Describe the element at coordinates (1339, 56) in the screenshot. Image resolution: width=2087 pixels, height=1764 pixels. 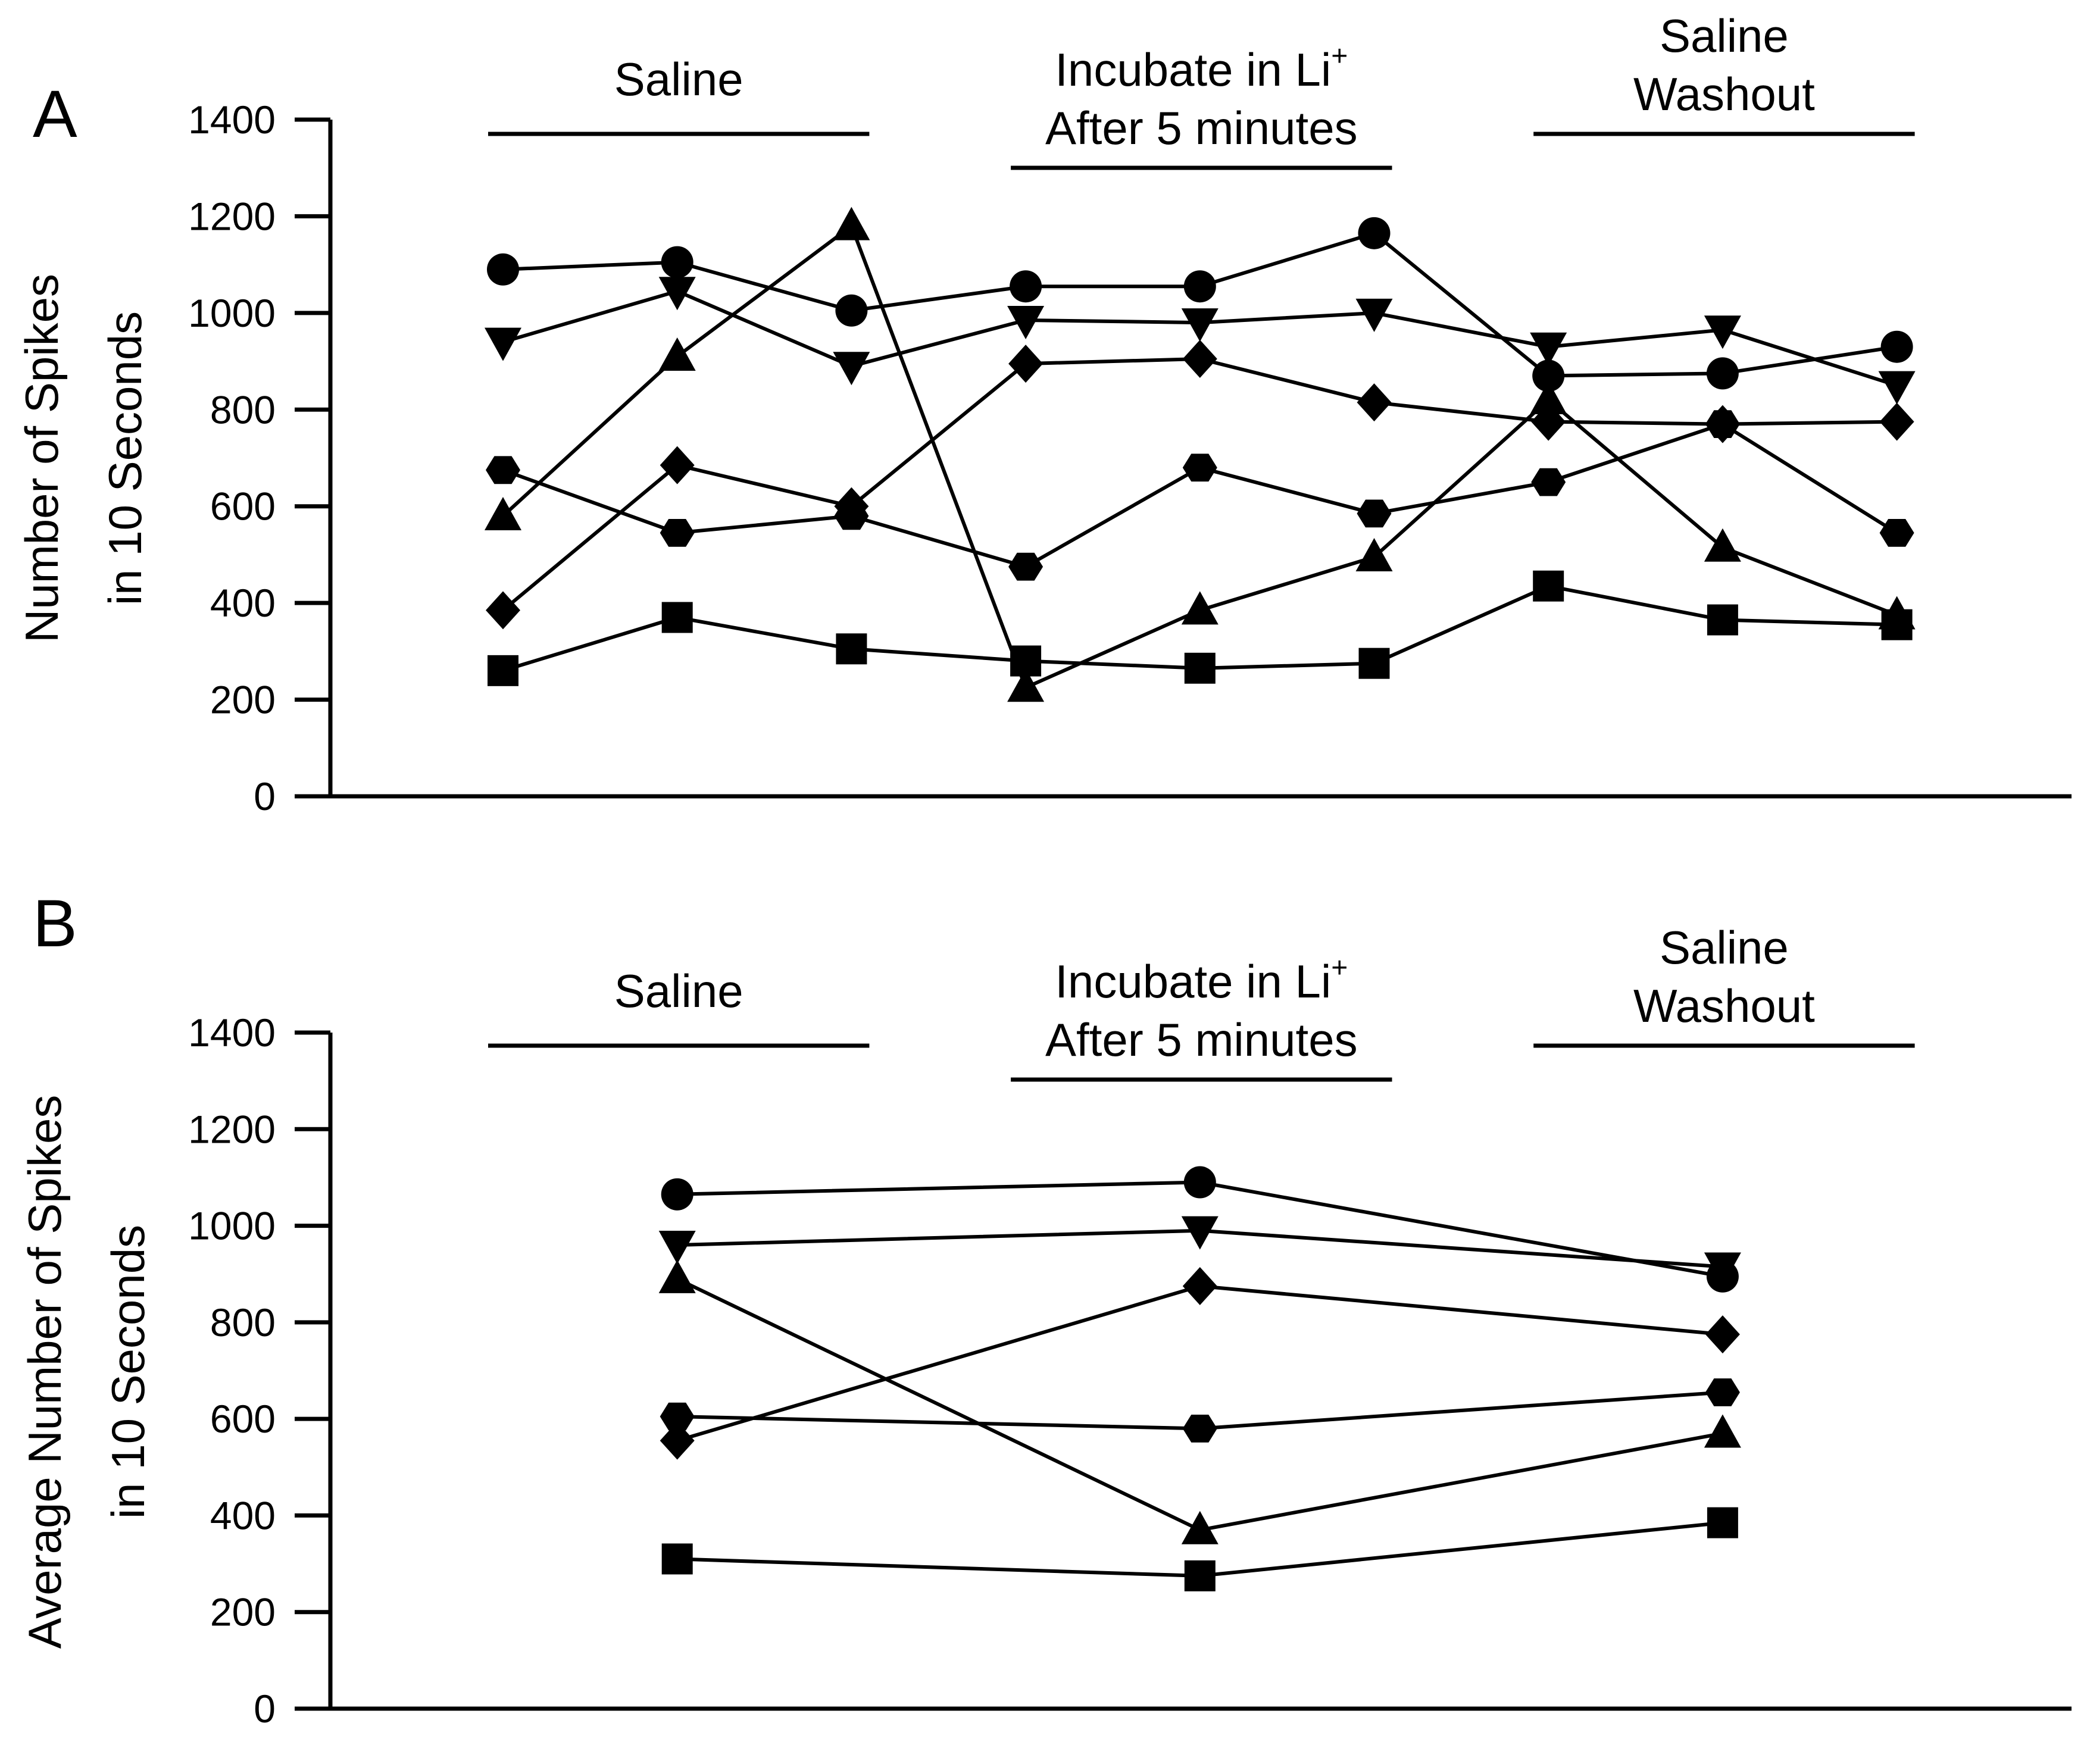
I see `period-label-superscript: +` at that location.